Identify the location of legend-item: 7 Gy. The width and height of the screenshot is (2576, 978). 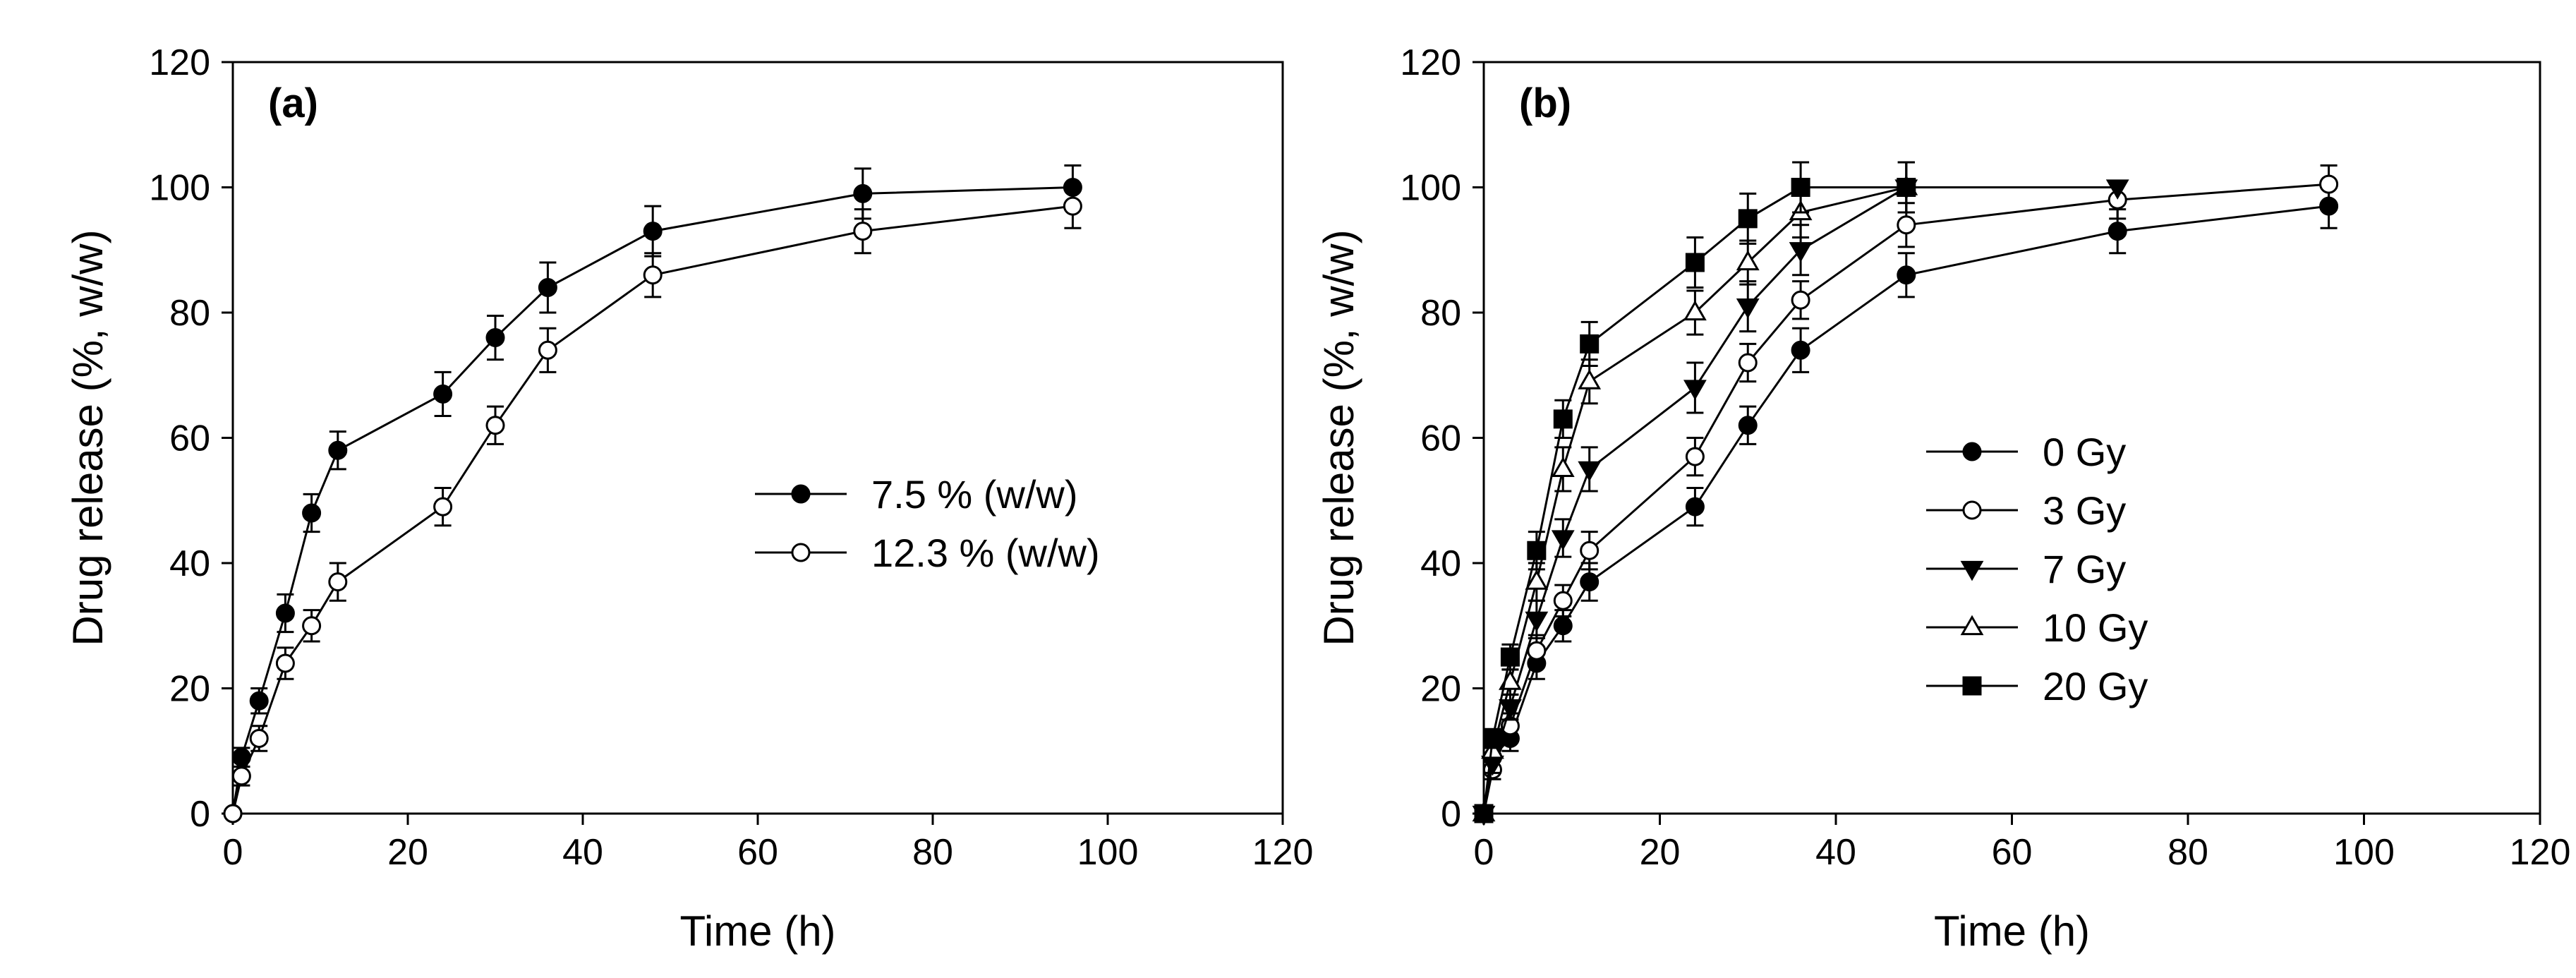
(2026, 569).